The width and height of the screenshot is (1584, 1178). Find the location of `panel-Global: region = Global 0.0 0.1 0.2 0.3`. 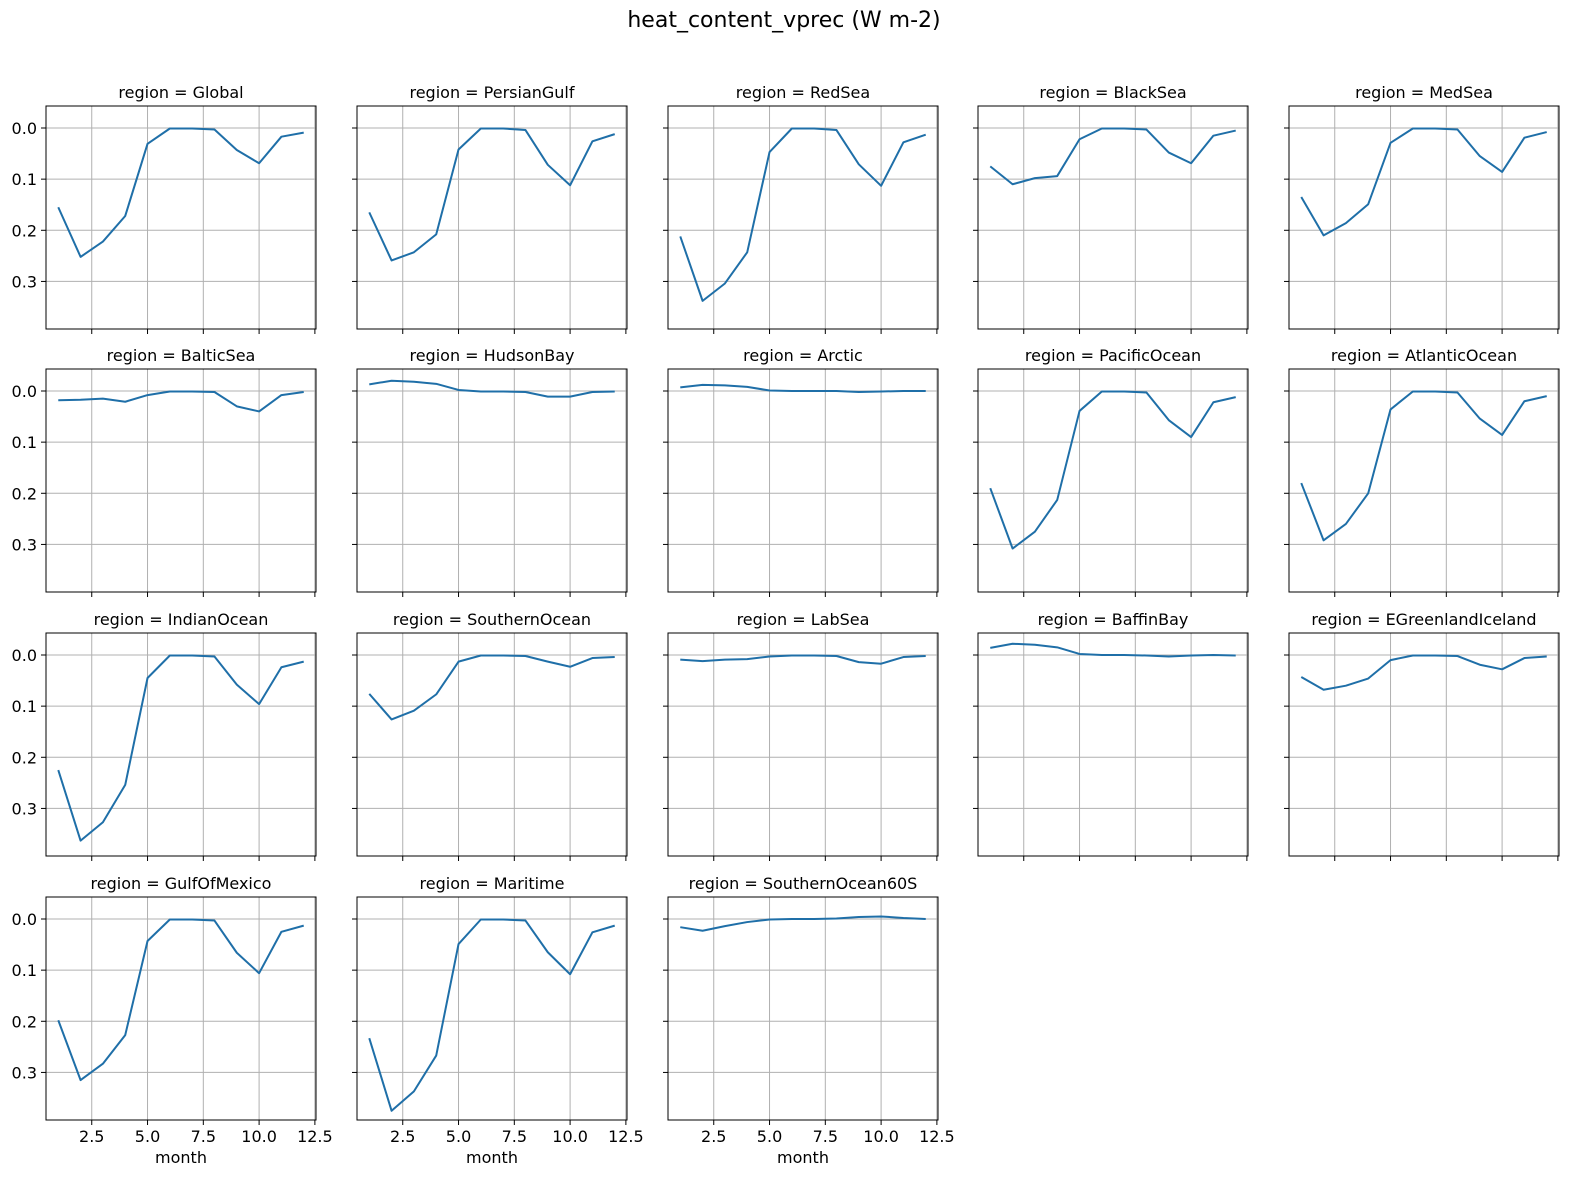

panel-Global: region = Global 0.0 0.1 0.2 0.3 is located at coordinates (164, 208).